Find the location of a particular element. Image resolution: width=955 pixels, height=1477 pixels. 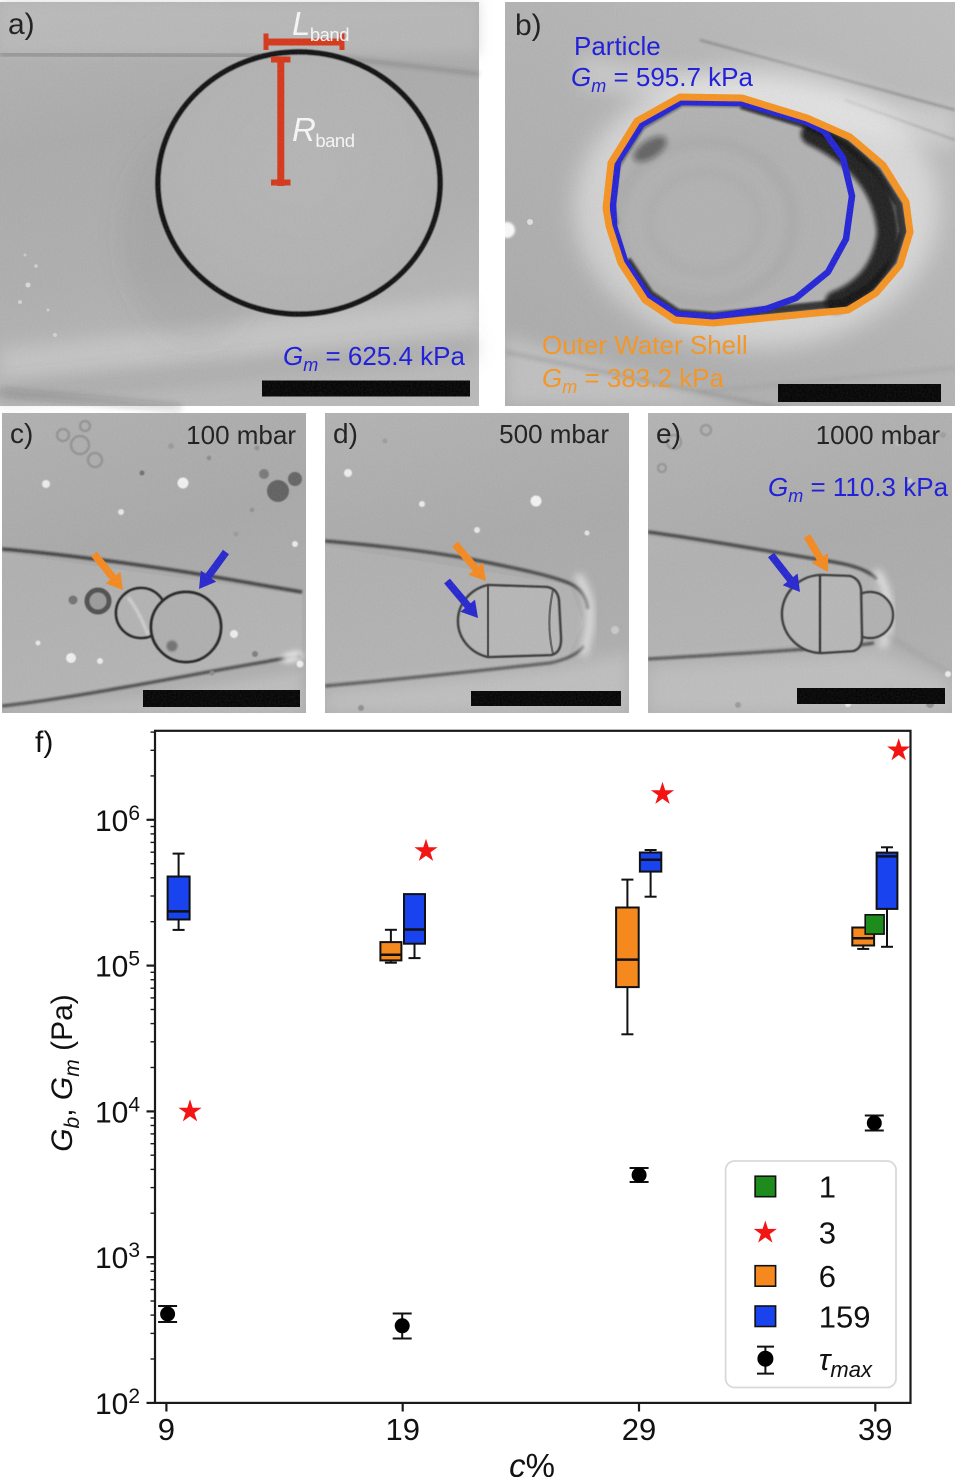

svg-text: f) is located at coordinates (44, 742).